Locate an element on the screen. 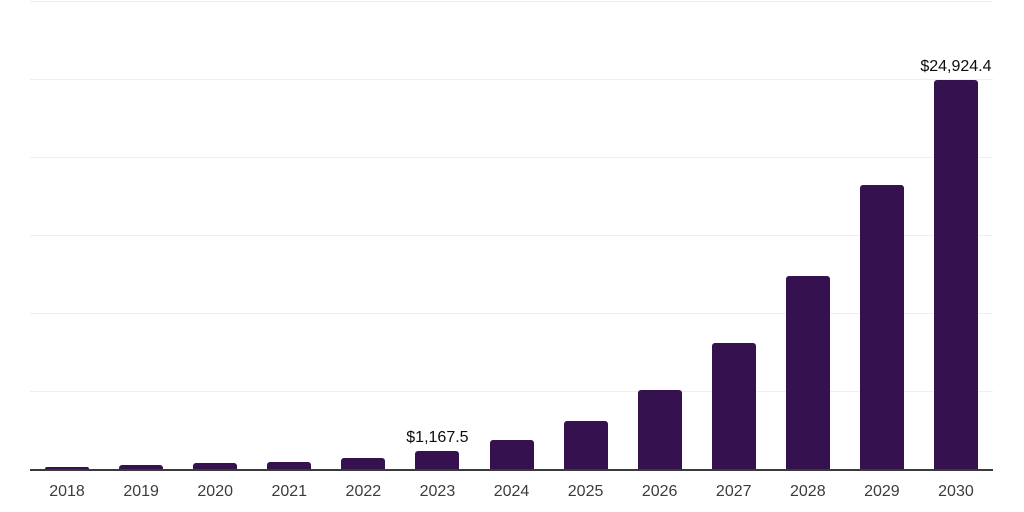 This screenshot has width=1024, height=512. bar-2026 is located at coordinates (659, 429).